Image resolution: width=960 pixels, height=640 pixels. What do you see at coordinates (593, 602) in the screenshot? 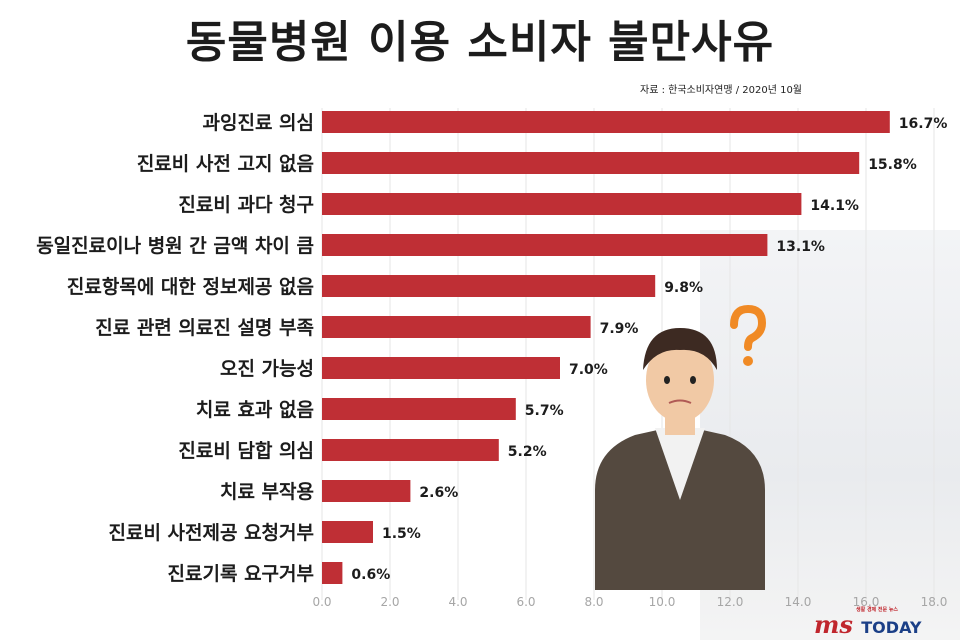
I see `x-tick-label: 8.0` at bounding box center [593, 602].